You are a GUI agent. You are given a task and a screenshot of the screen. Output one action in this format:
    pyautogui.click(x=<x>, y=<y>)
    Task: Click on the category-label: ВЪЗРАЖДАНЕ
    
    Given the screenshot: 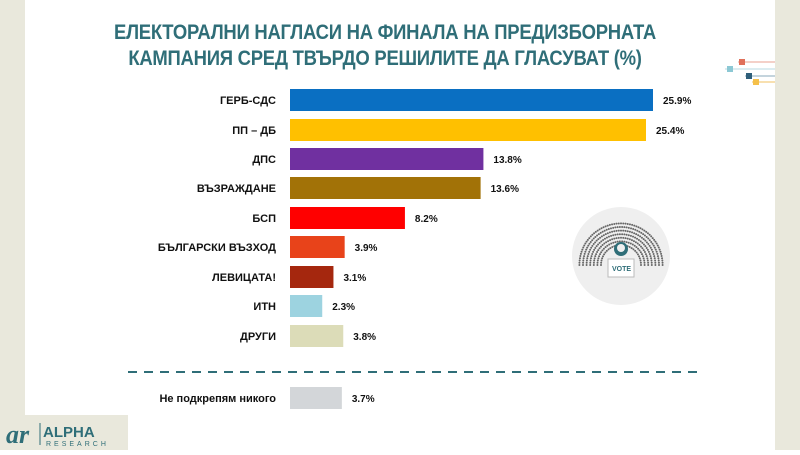 What is the action you would take?
    pyautogui.click(x=236, y=189)
    